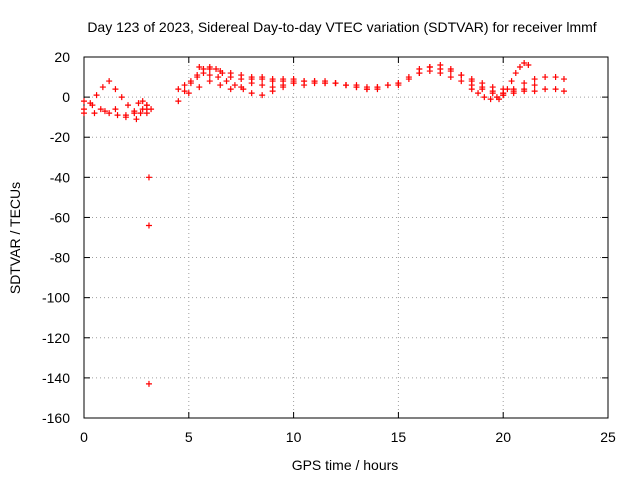 The image size is (640, 480). I want to click on y-tick-label: -80, so click(60, 258).